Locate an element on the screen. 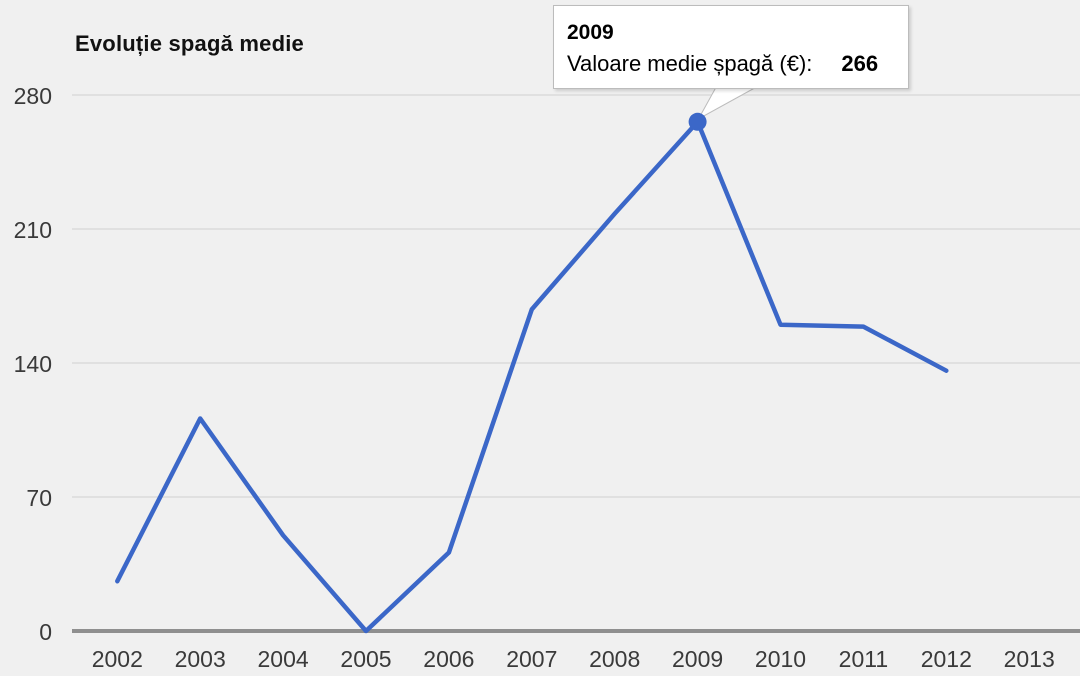  tooltip: 2009 Valoare medie șpagă (€): 266 is located at coordinates (731, 47).